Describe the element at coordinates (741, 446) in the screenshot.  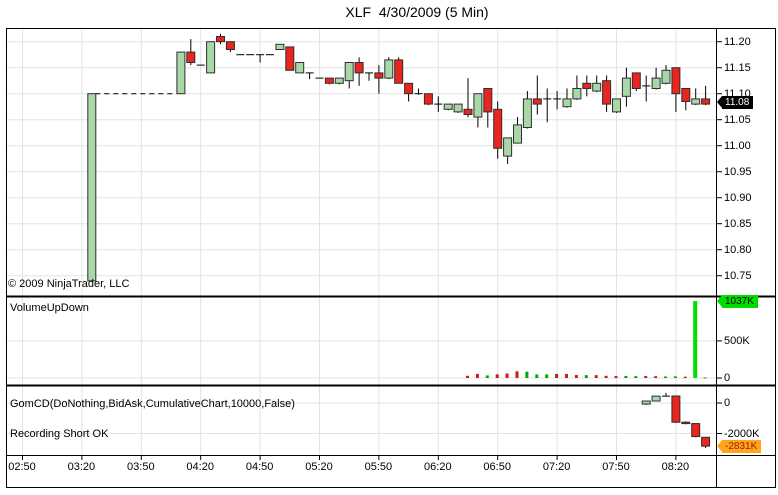
I see `last-gomcd-value: -2831K` at that location.